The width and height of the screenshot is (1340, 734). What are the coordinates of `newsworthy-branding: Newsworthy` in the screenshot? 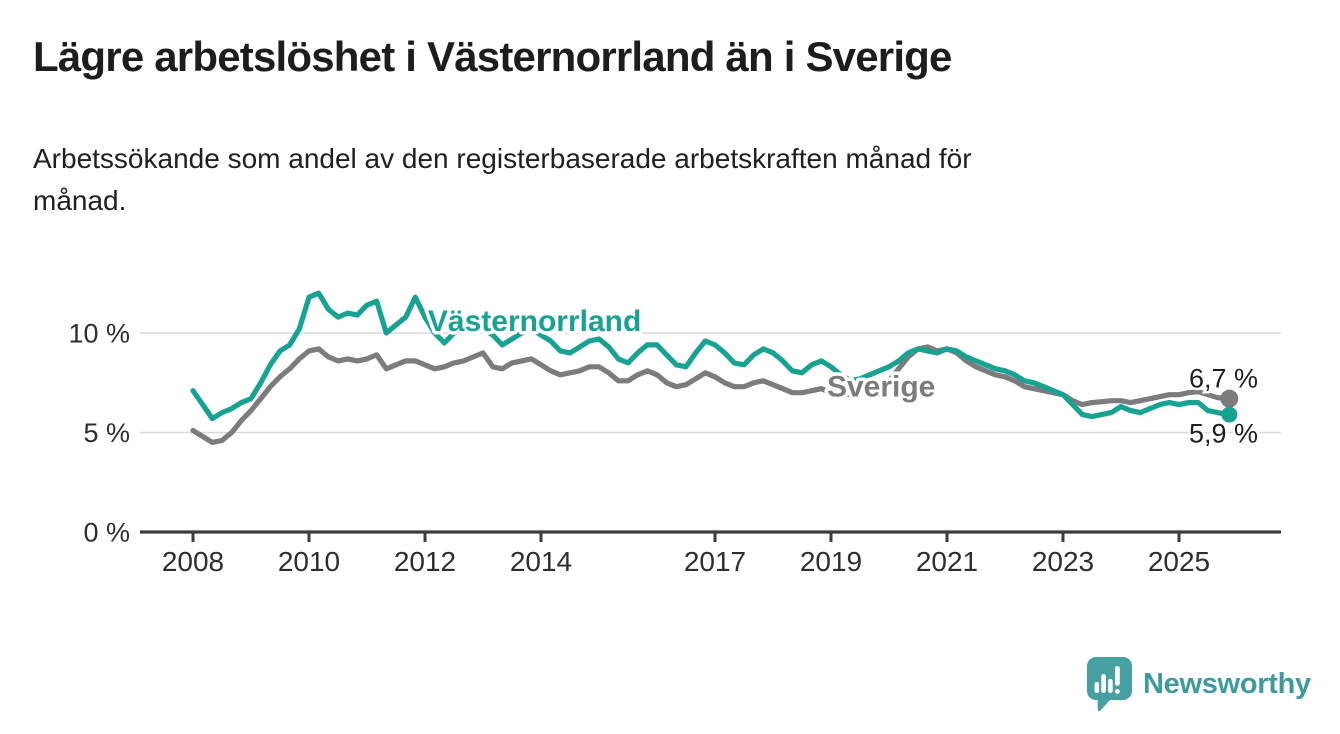 It's located at (1199, 684).